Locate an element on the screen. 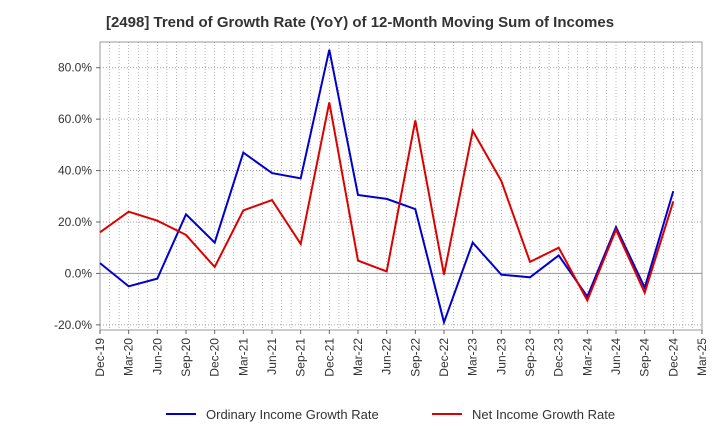 This screenshot has height=440, width=720. x-tick-label: Sep-20 is located at coordinates (186, 357).